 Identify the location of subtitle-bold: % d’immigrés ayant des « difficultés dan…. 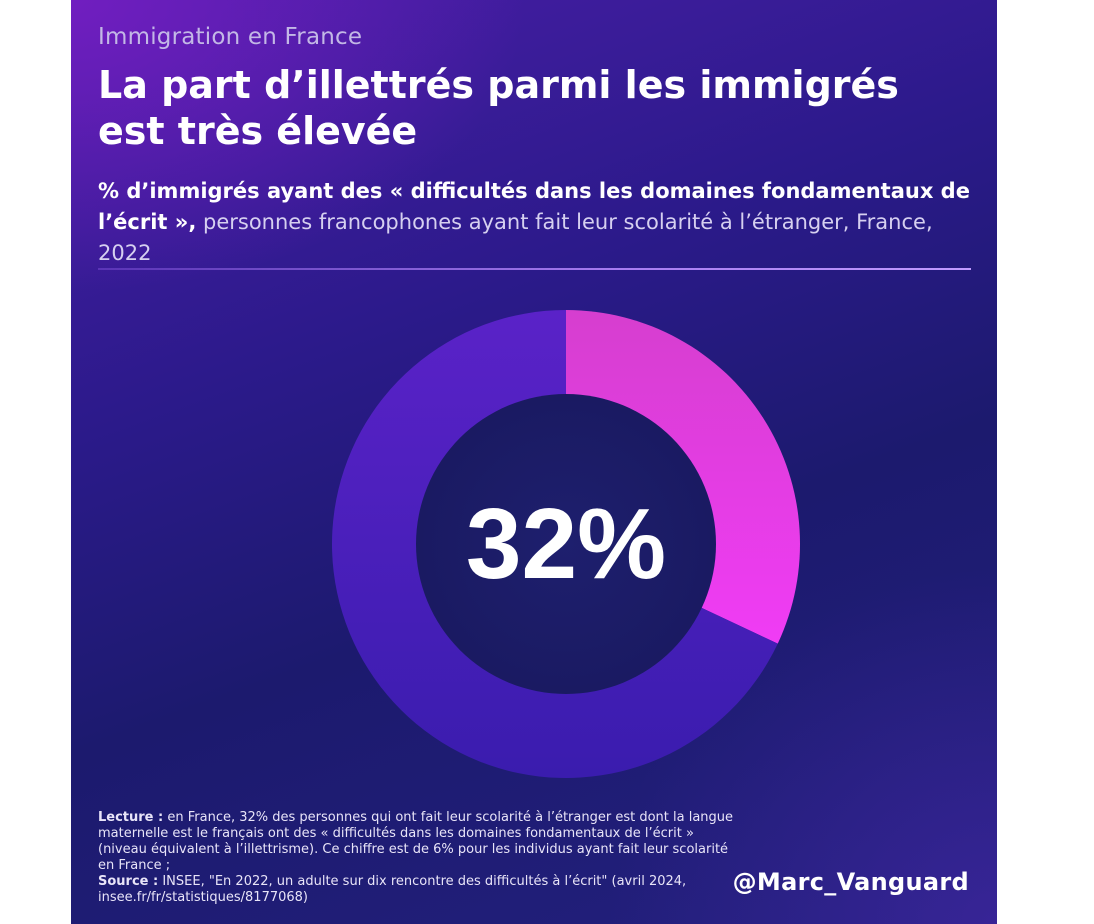
(534, 206).